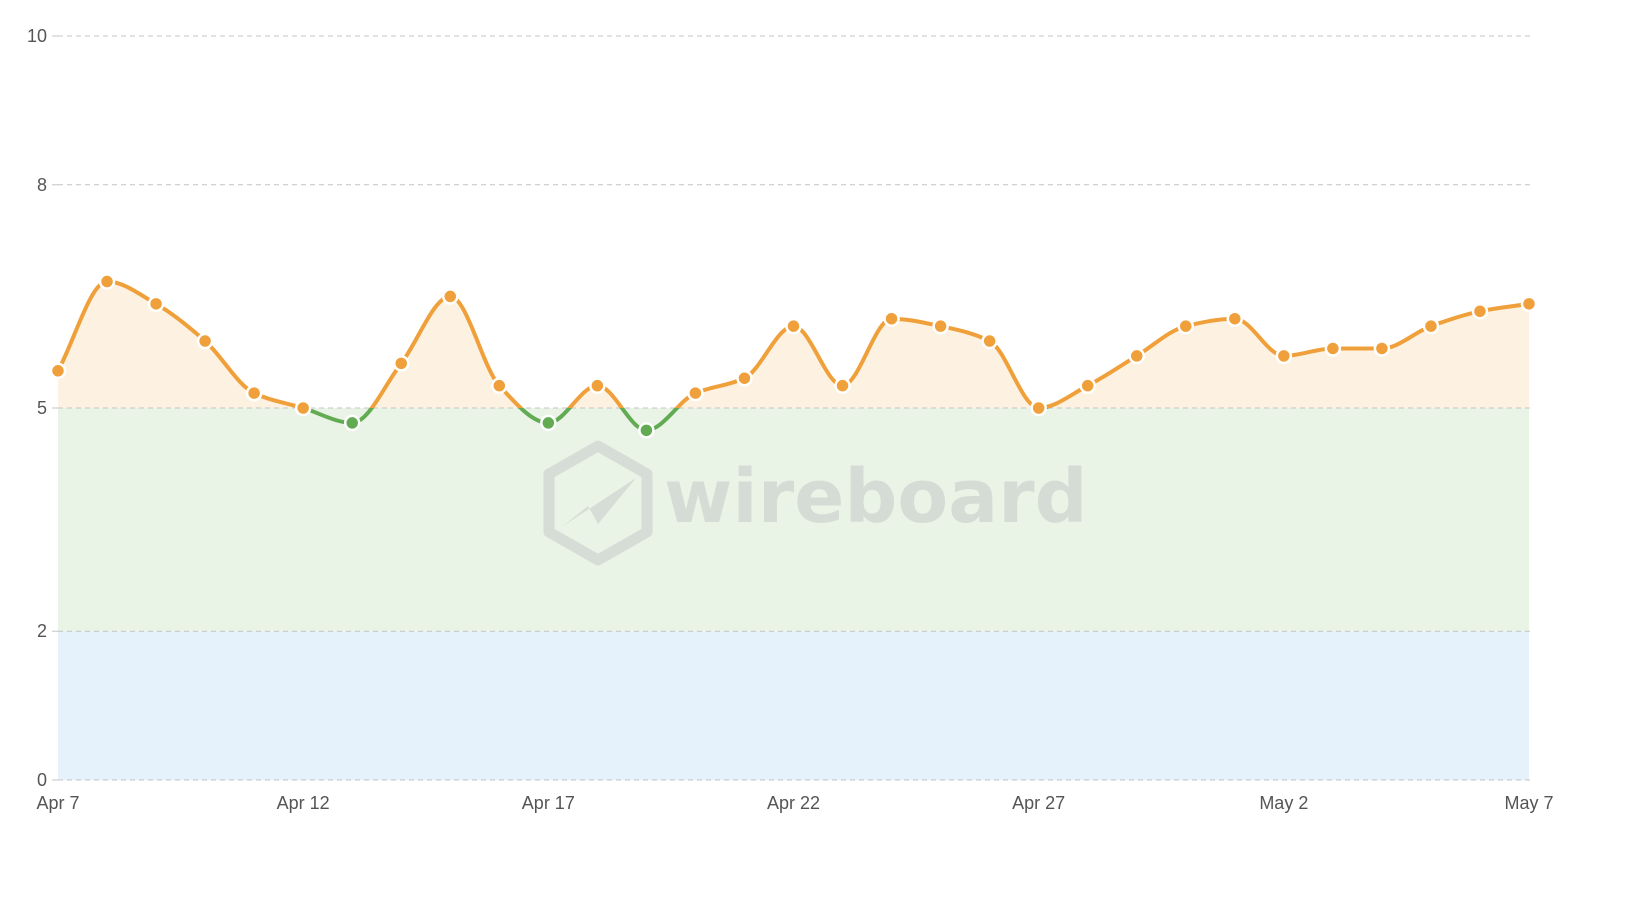 The image size is (1650, 898). I want to click on x-tick-label: Apr 22, so click(793, 803).